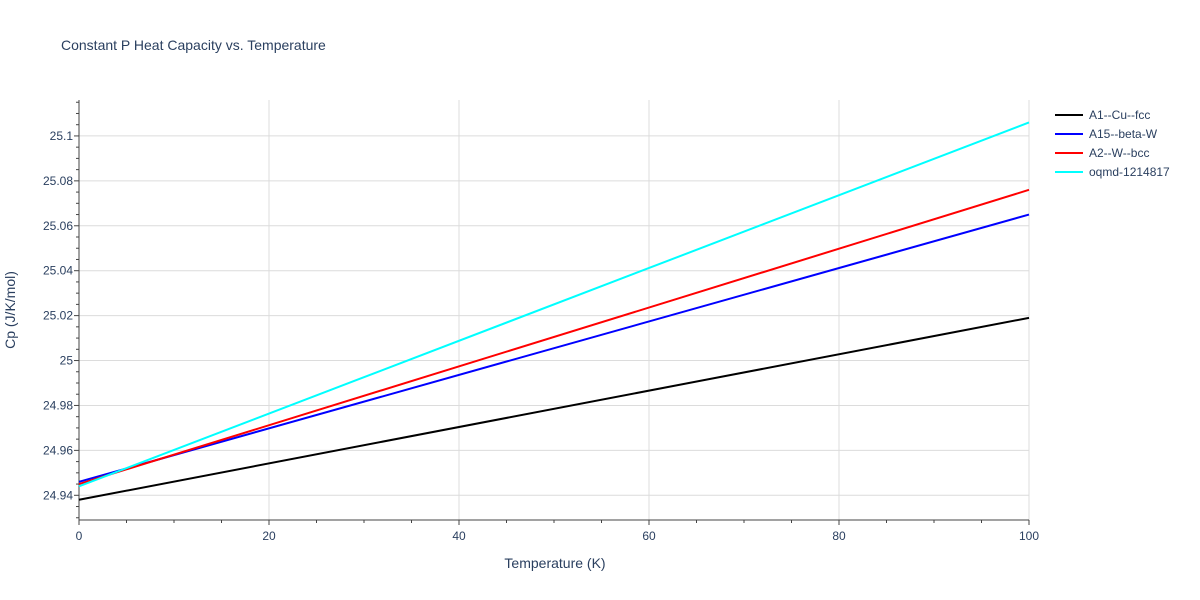  I want to click on legend-label-3: oqmd-1214817, so click(1129, 172).